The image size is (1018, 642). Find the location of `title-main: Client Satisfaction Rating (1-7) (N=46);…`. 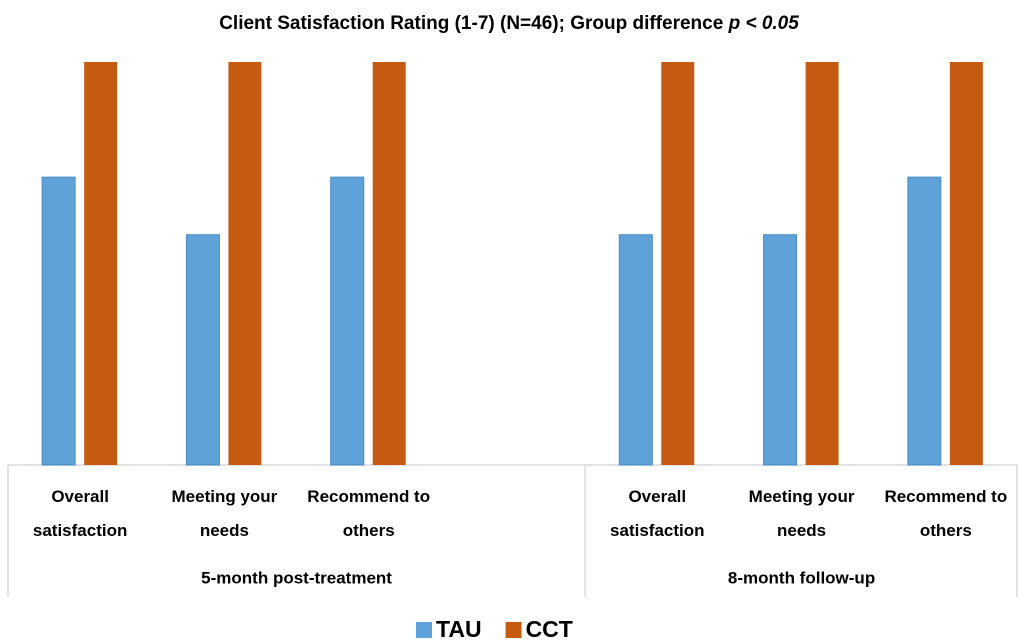

title-main: Client Satisfaction Rating (1-7) (N=46);… is located at coordinates (471, 23).